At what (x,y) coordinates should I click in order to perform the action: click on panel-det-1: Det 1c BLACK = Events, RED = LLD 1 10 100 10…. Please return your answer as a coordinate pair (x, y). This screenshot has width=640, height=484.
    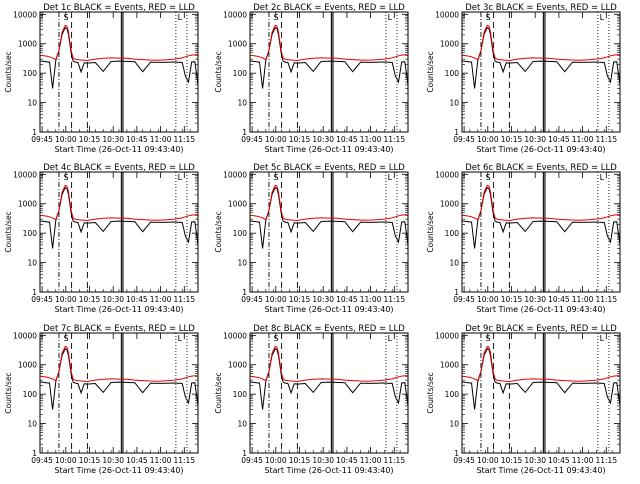
    Looking at the image, I should click on (101, 78).